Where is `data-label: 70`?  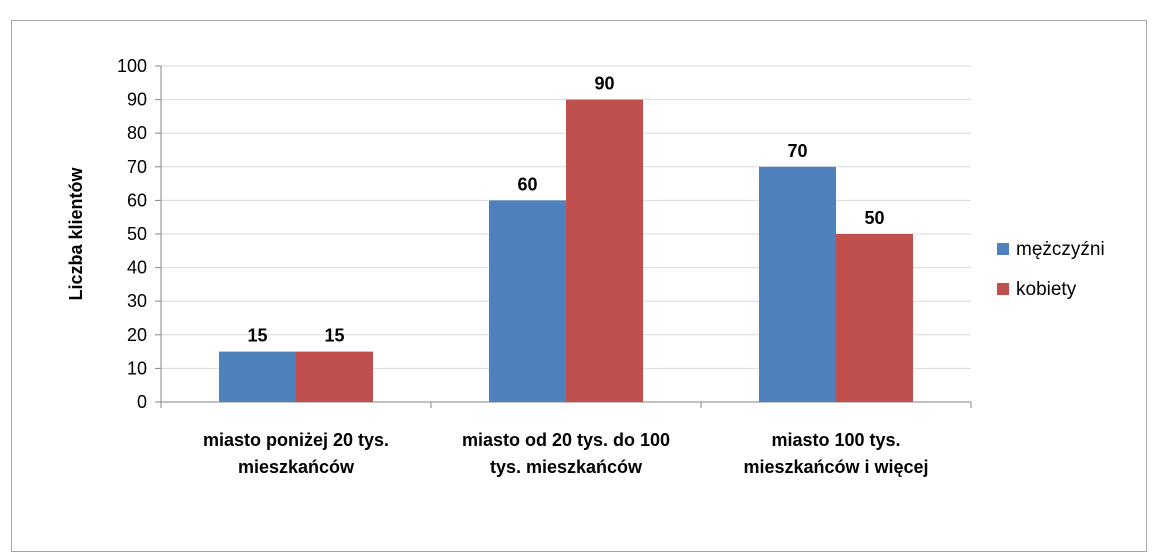
data-label: 70 is located at coordinates (797, 151).